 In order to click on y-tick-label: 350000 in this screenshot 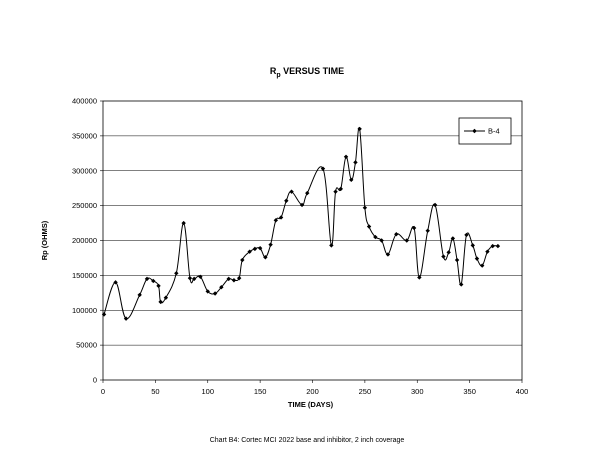, I will do `click(84, 135)`.